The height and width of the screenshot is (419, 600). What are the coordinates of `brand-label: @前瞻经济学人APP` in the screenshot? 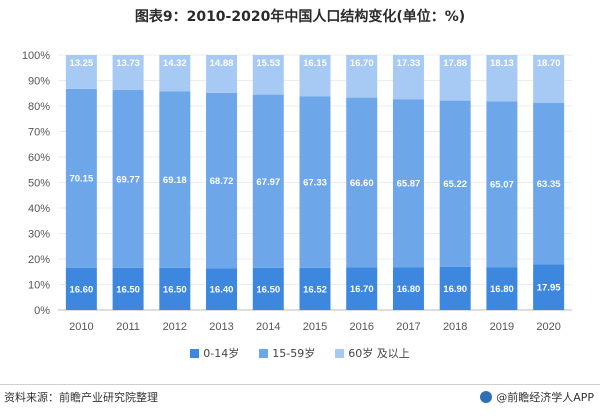 It's located at (545, 397).